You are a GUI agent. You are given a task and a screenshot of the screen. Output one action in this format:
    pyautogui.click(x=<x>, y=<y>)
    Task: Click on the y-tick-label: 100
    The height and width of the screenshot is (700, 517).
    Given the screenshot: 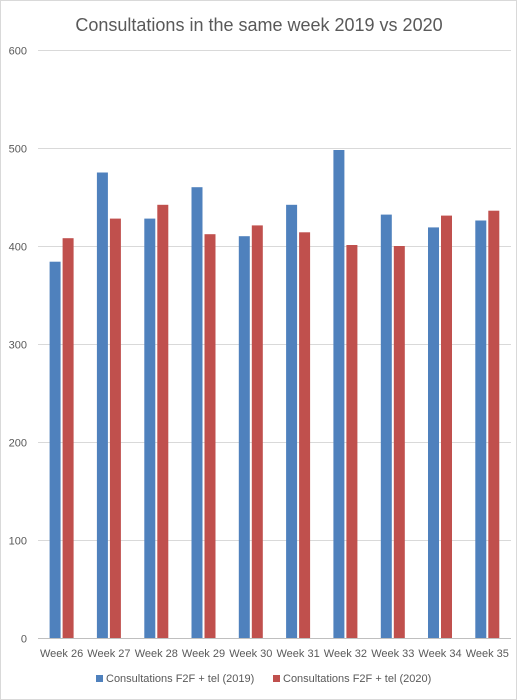 What is the action you would take?
    pyautogui.click(x=18, y=542)
    